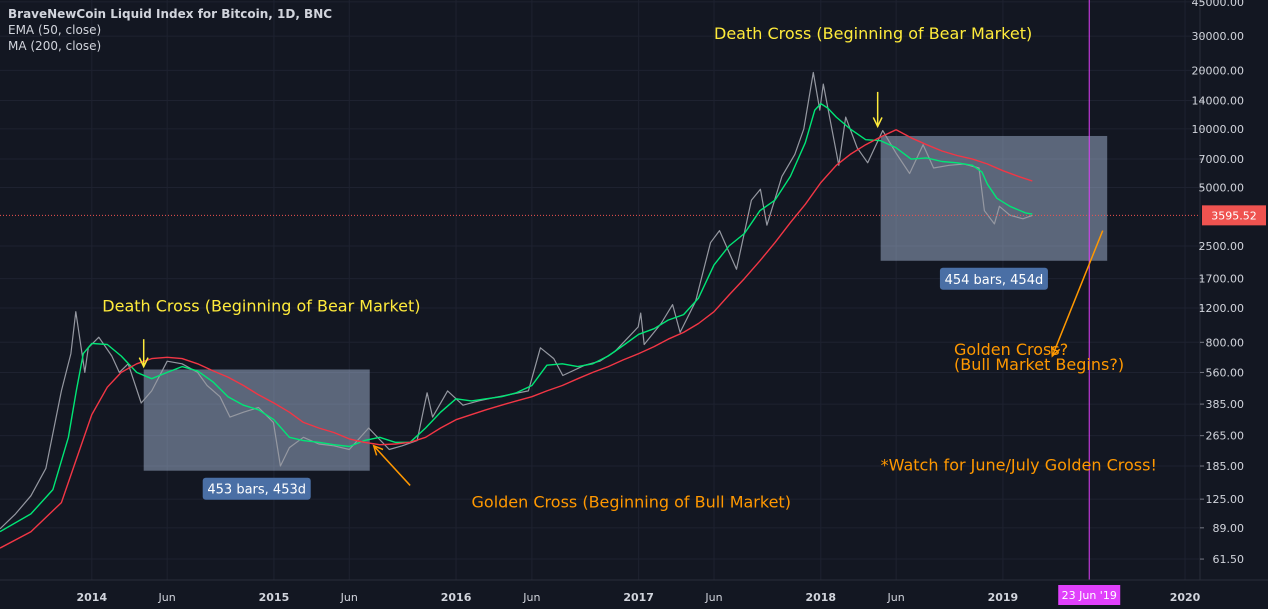  Describe the element at coordinates (638, 597) in the screenshot. I see `x-tick-label: 2017` at that location.